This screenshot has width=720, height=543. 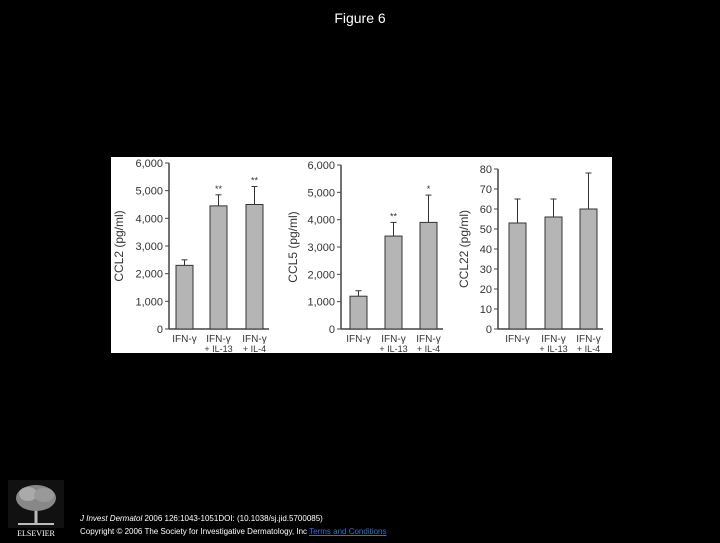 What do you see at coordinates (119, 245) in the screenshot?
I see `chart1-y-axis-label: CCL2 (pg/ml)` at bounding box center [119, 245].